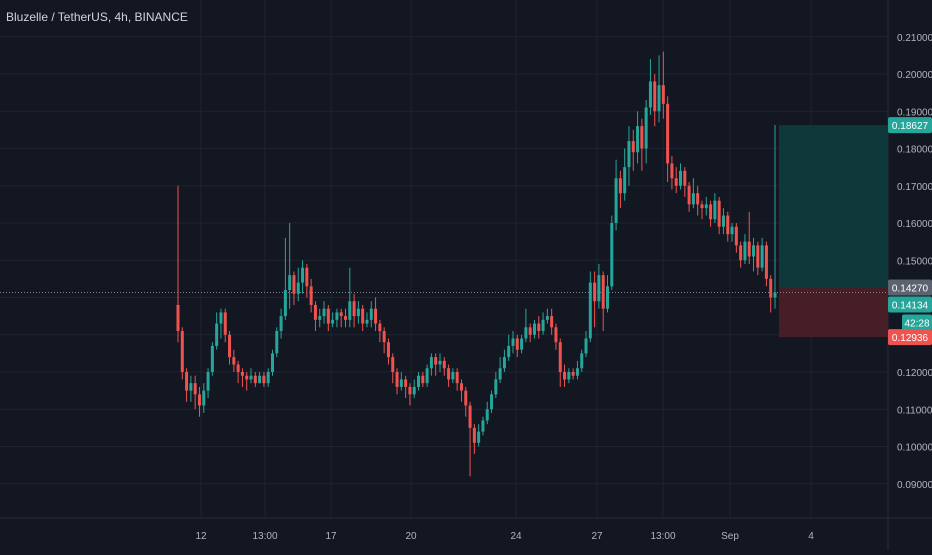 This screenshot has width=932, height=555. I want to click on symbol-title: Bluzelle / TetherUS, 4h, BINANCE, so click(97, 17).